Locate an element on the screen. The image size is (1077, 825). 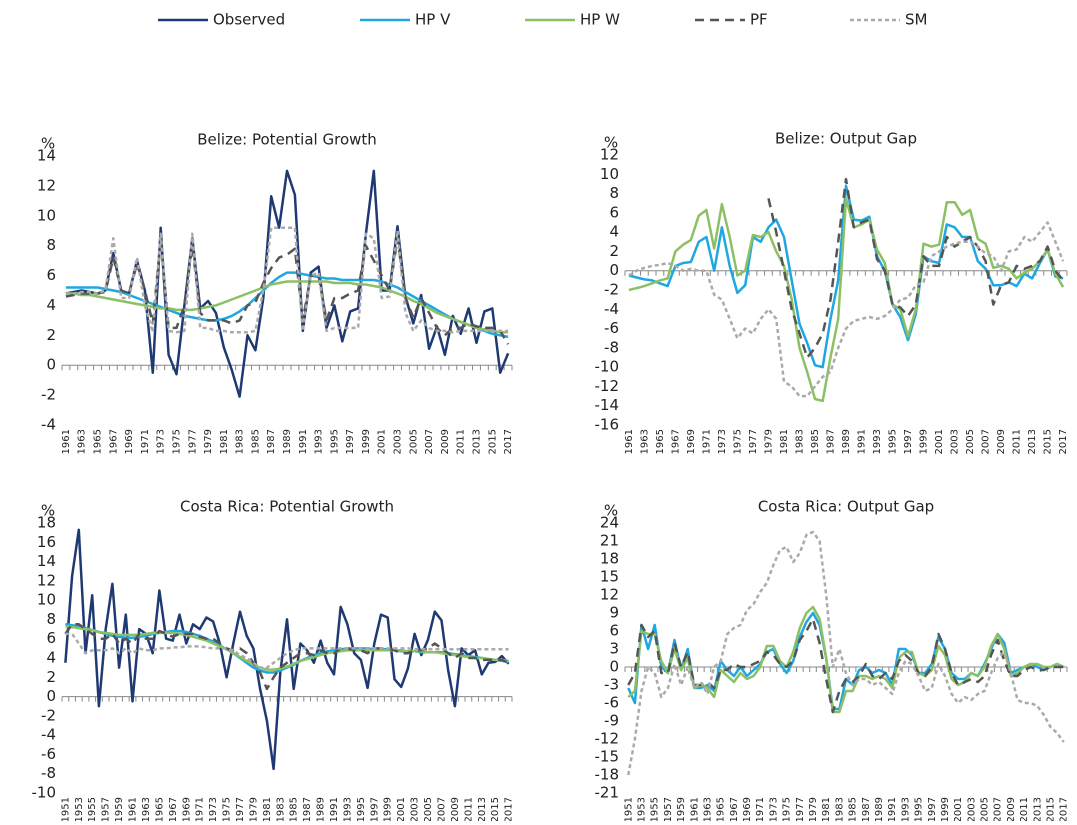
x-tick-label: 2003 is located at coordinates (398, 441).